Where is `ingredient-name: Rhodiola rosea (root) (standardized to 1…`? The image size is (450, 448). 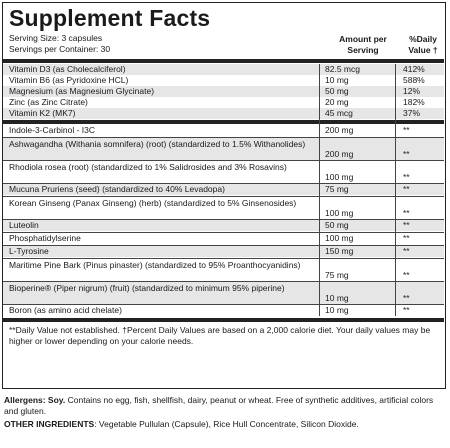
ingredient-name: Rhodiola rosea (root) (standardized to 1… is located at coordinates (148, 167).